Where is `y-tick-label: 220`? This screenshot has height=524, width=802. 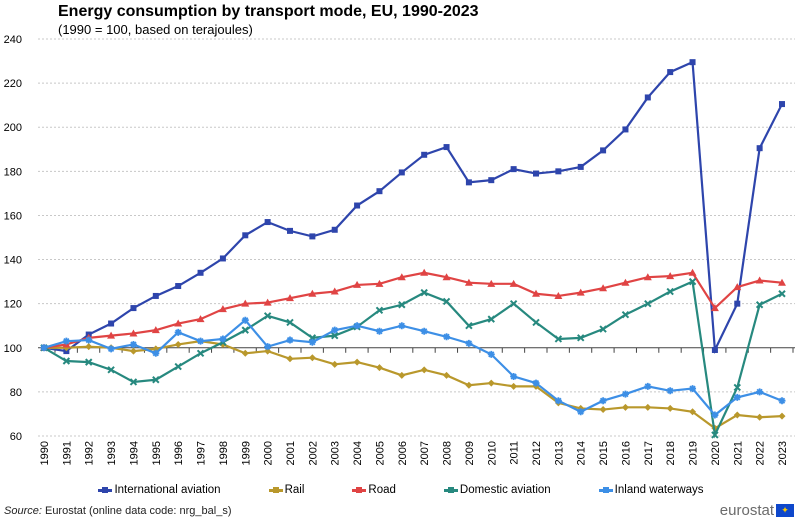 y-tick-label: 220 is located at coordinates (13, 84).